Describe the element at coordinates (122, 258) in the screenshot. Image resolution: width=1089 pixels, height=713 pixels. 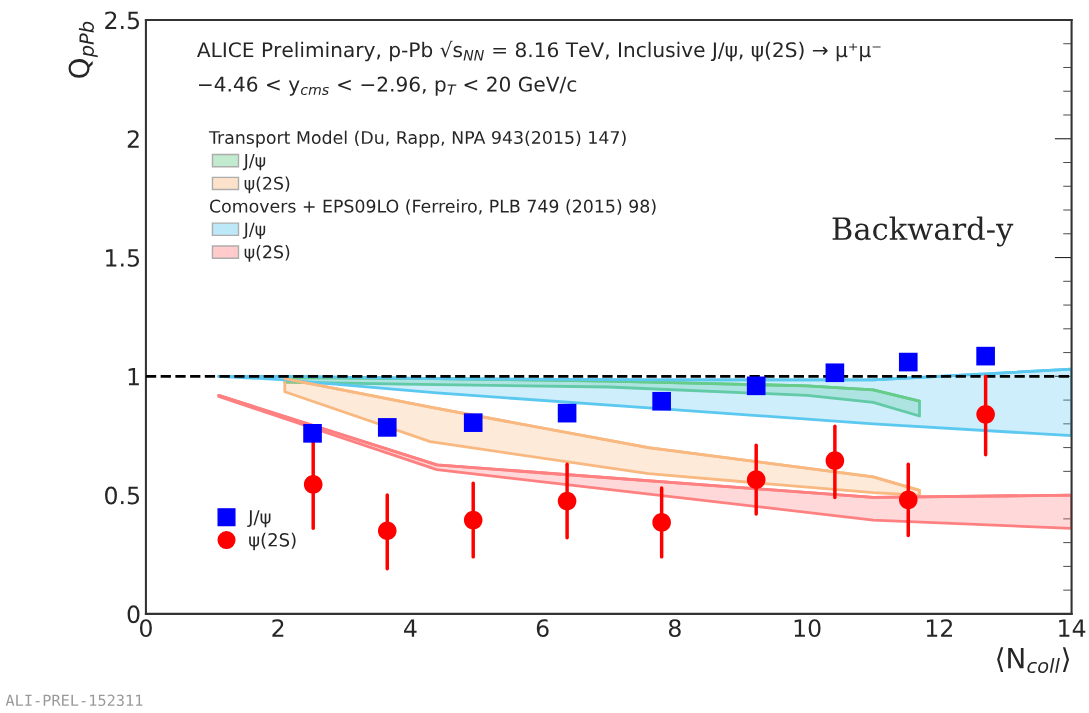
I see `y-tick-label: 1.5` at that location.